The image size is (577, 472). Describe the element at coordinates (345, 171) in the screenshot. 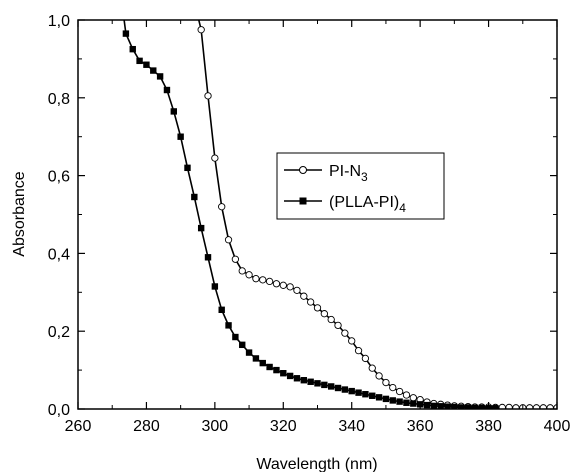

I see `legend-label-pi-n3-main: PI-N` at that location.